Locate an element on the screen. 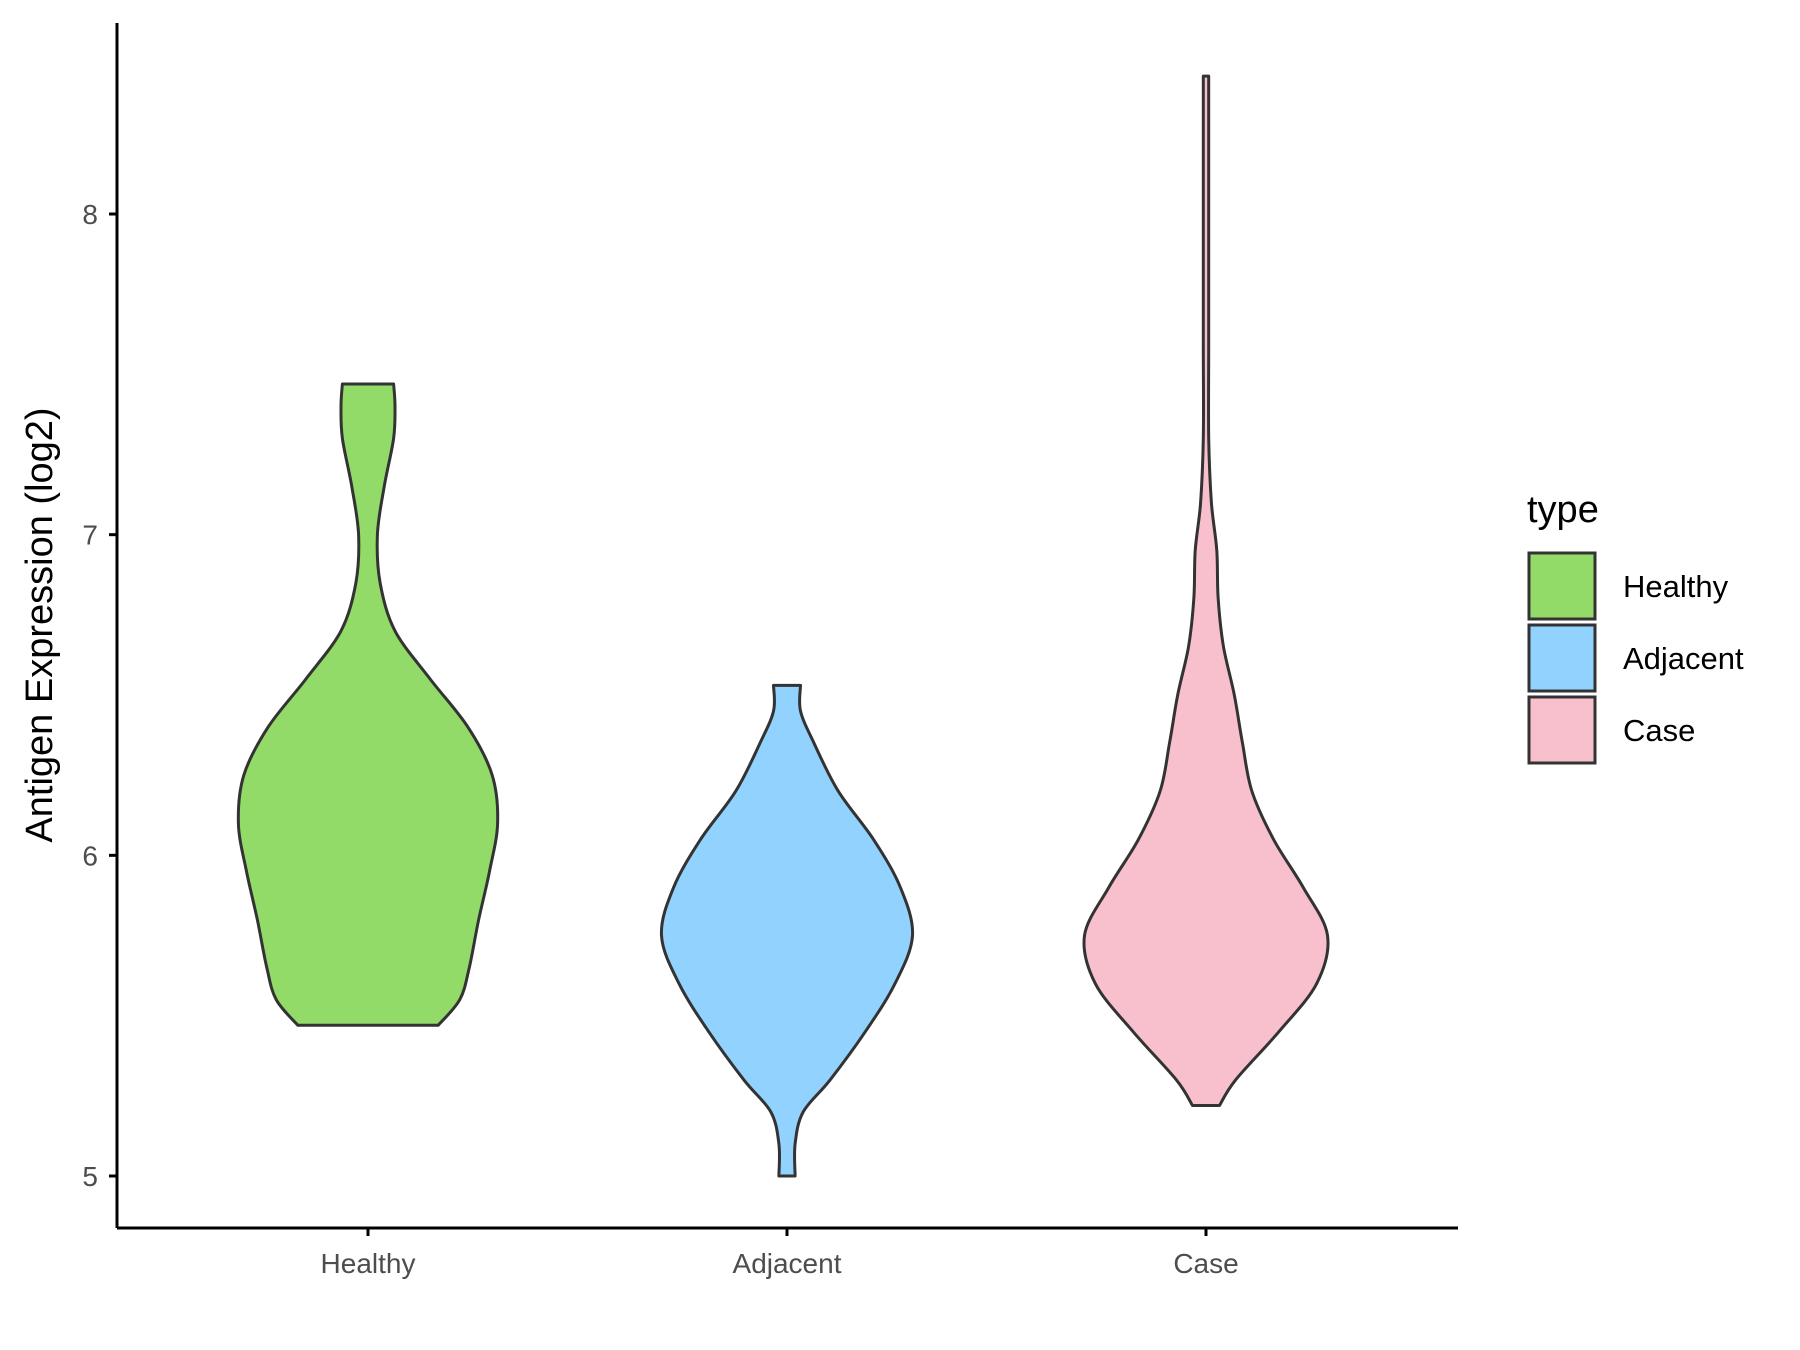  legend-items: Healthy Adjacent Case is located at coordinates (1635, 658).